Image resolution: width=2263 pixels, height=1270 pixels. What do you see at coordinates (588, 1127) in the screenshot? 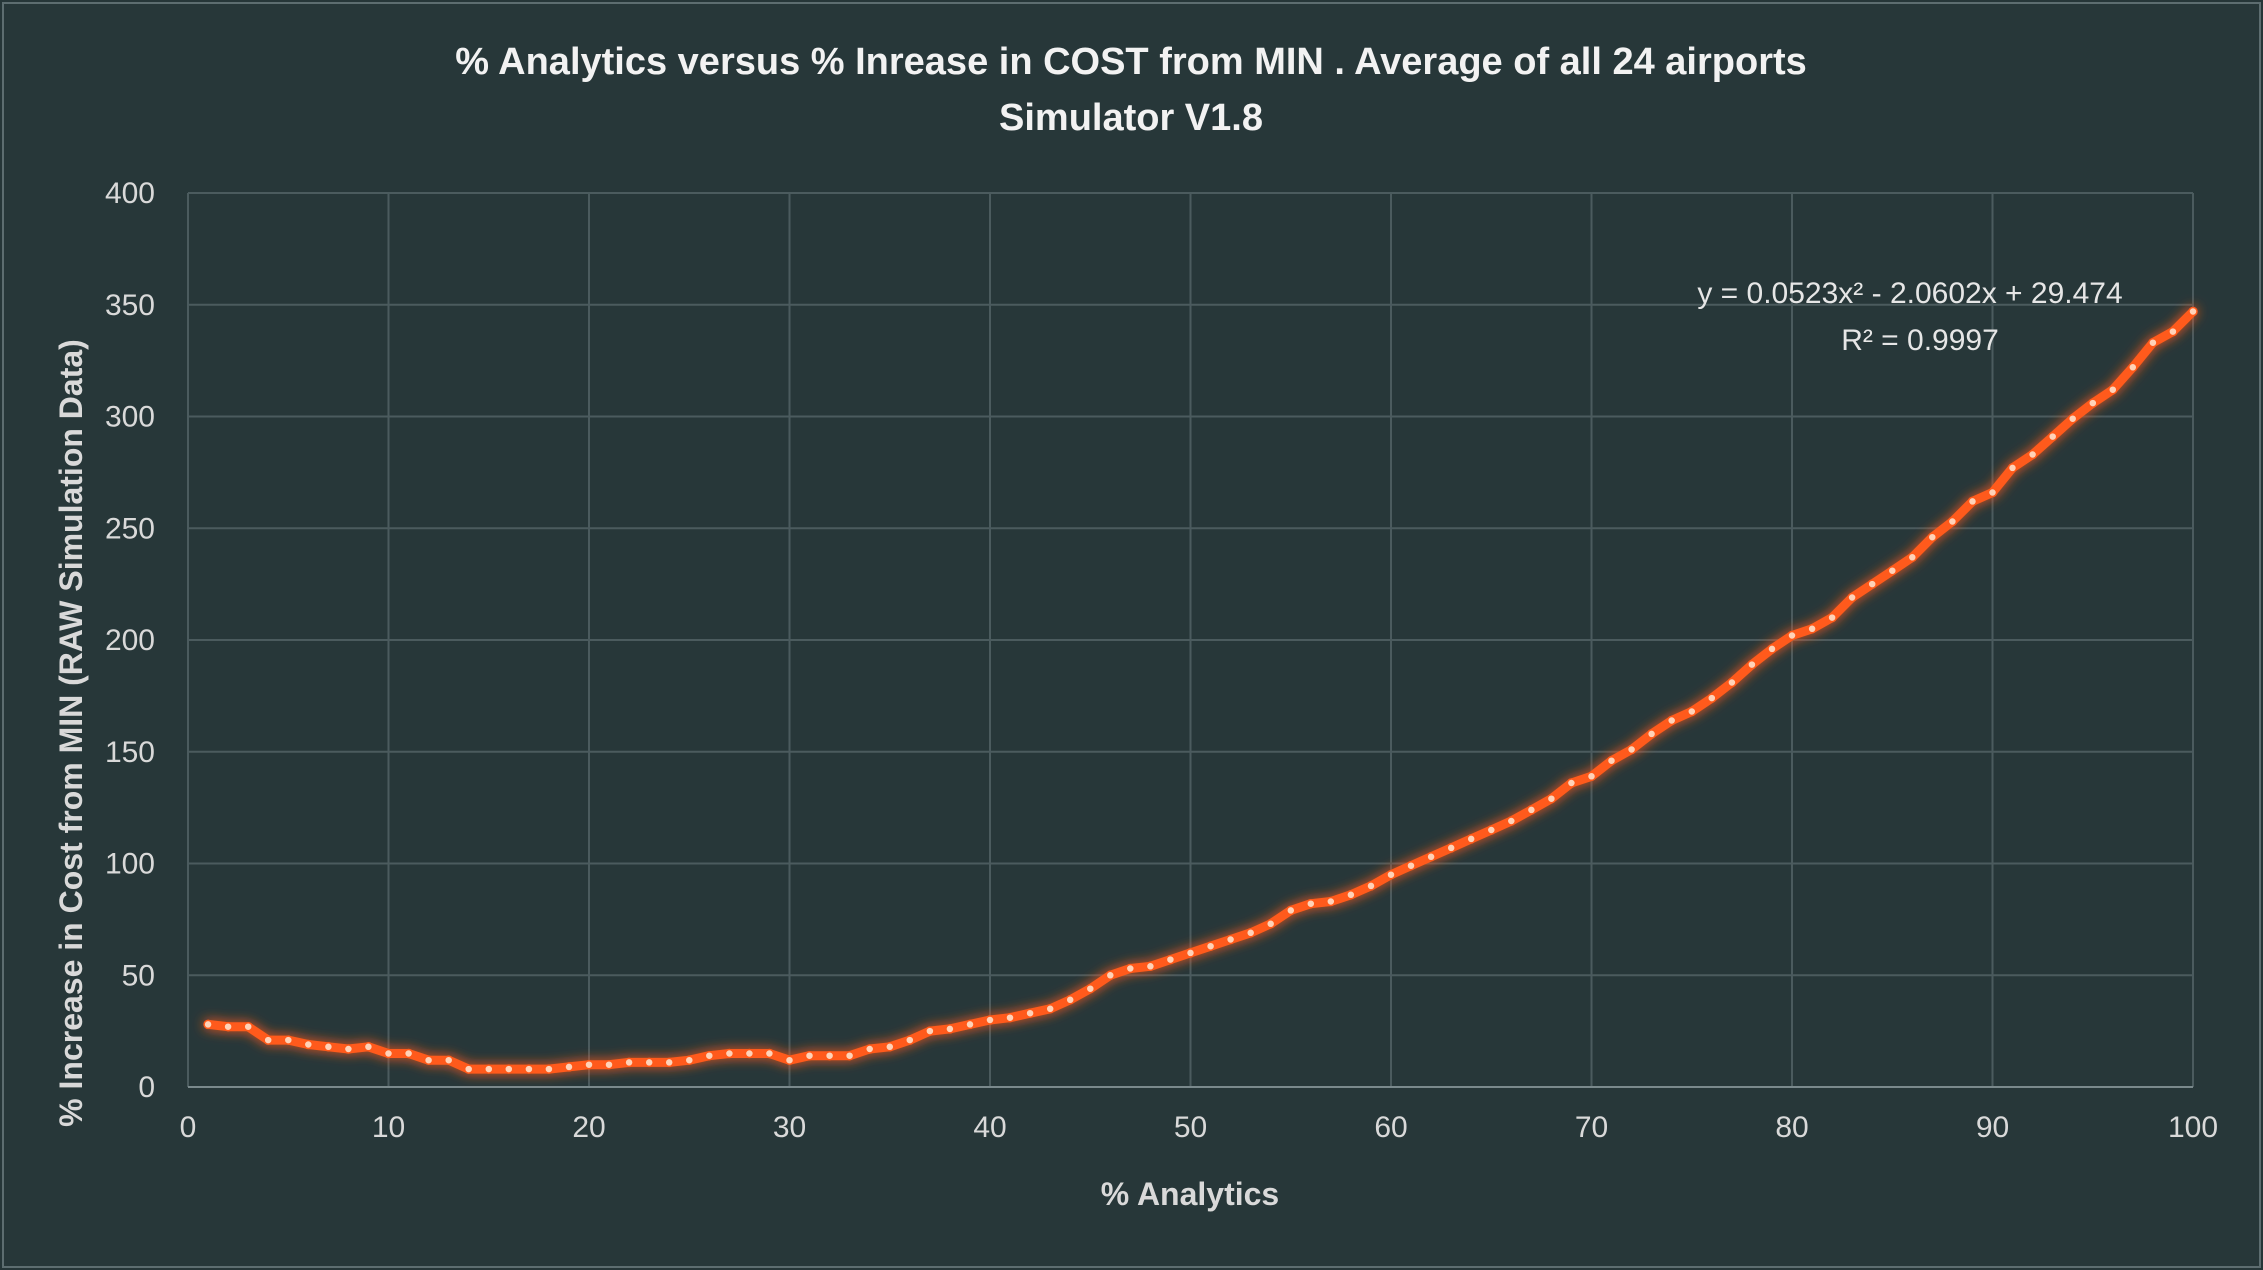
I see `x-tick-label: 20` at bounding box center [588, 1127].